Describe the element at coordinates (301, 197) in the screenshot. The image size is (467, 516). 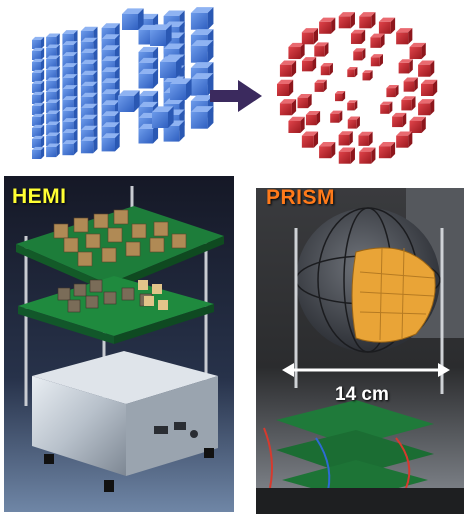
I see `prism-label: PRISM` at that location.